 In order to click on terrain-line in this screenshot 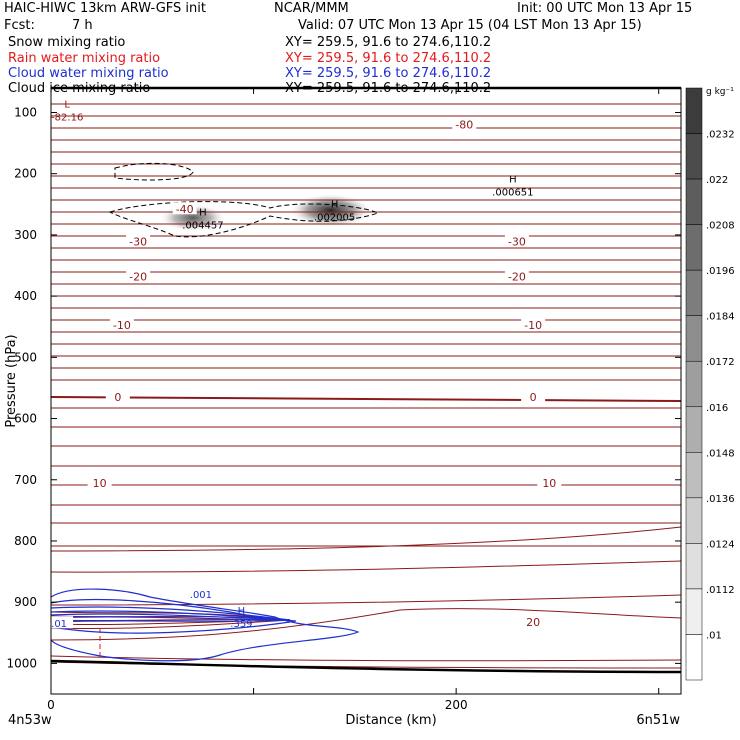, I will do `click(366, 666)`.